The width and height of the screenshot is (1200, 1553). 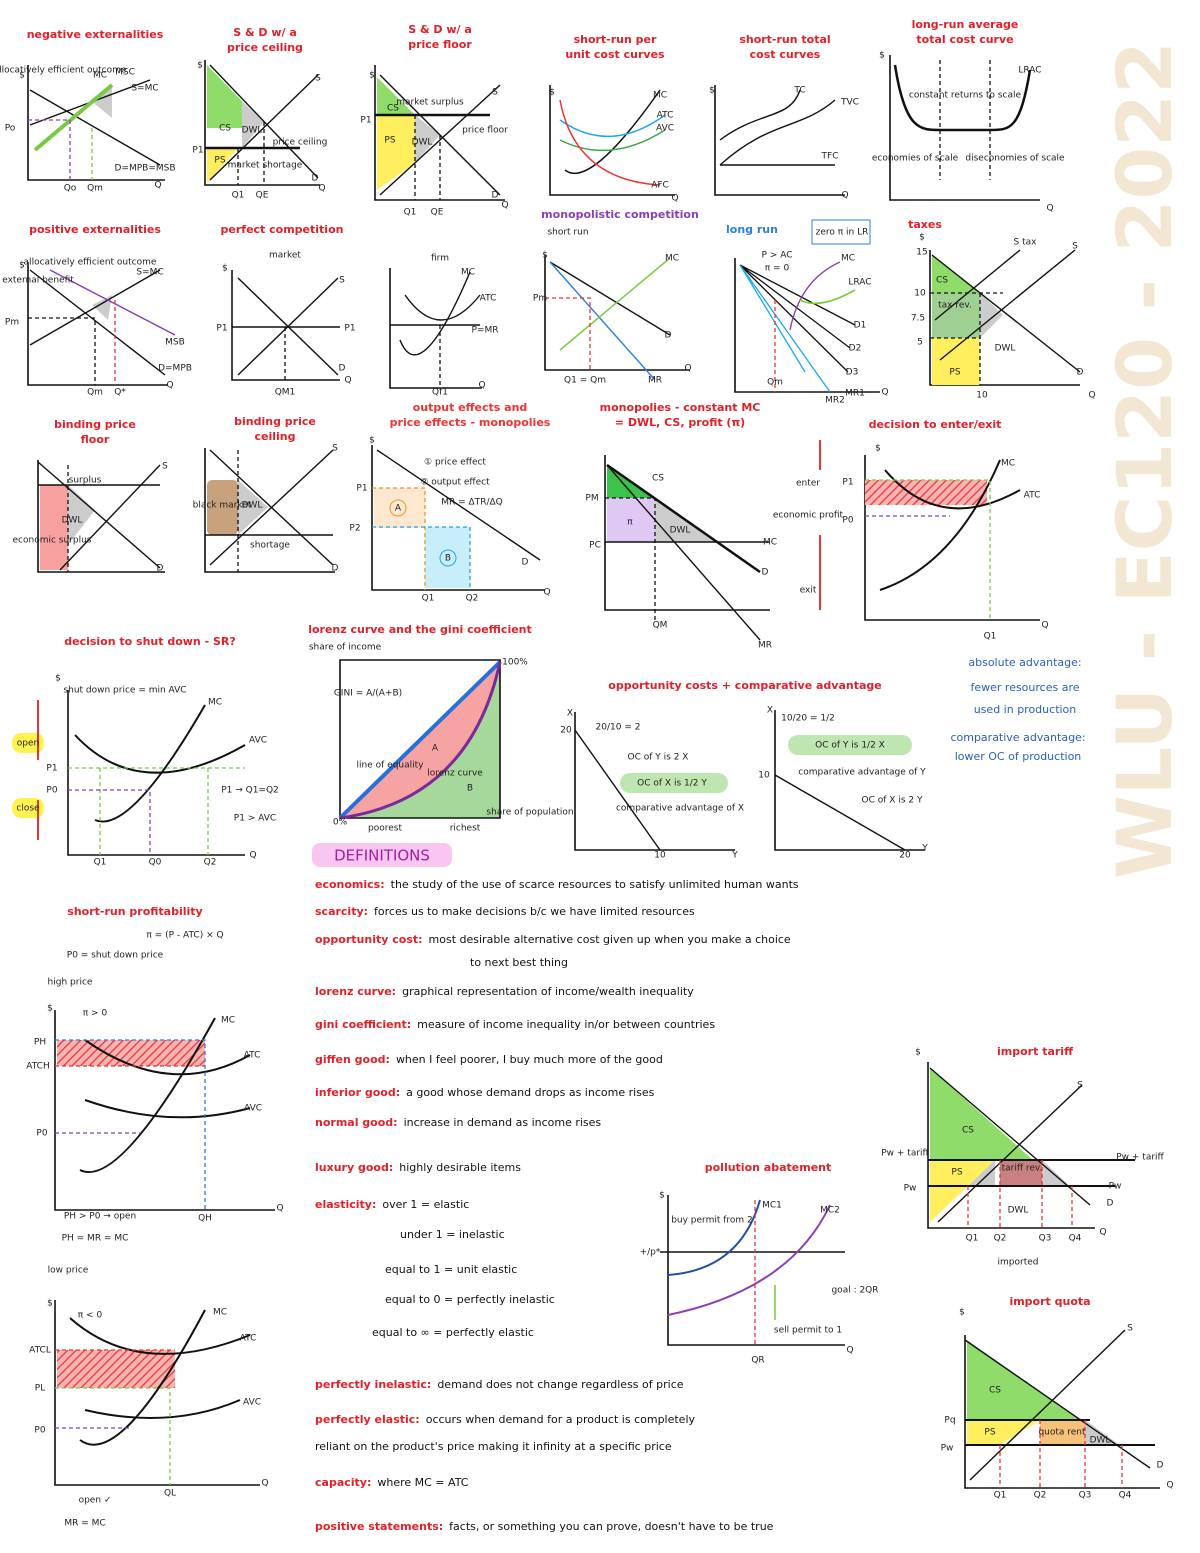 I want to click on definition-text: highly desirable items, so click(x=460, y=1167).